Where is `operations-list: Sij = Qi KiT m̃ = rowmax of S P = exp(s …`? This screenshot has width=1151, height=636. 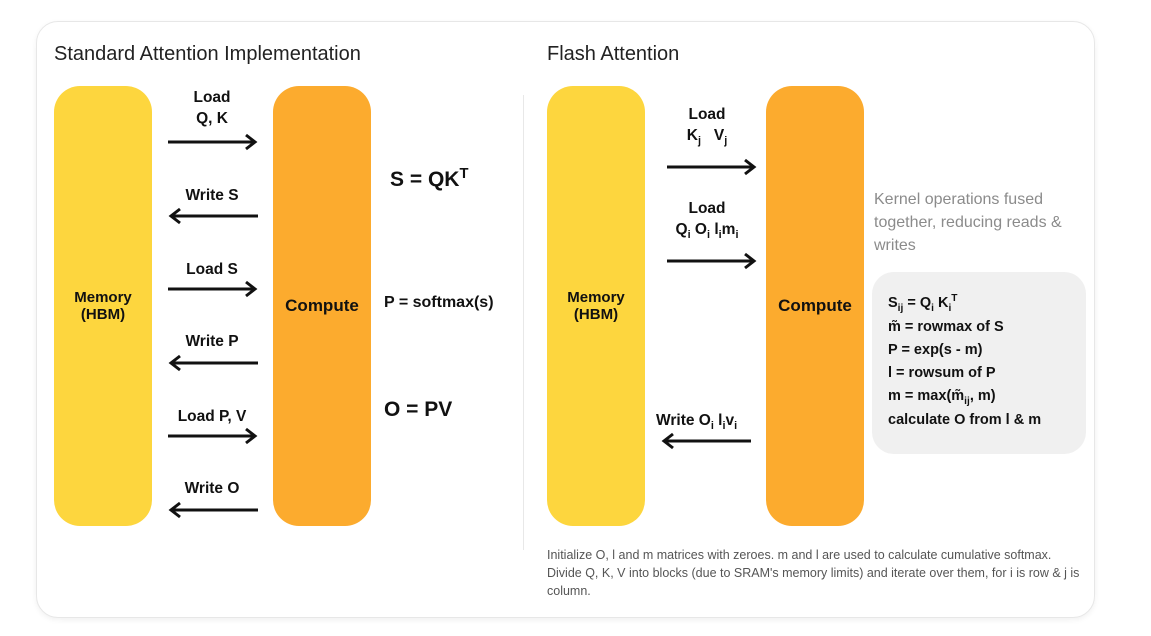
operations-list: Sij = Qi KiT m̃ = rowmax of S P = exp(s … is located at coordinates (964, 362).